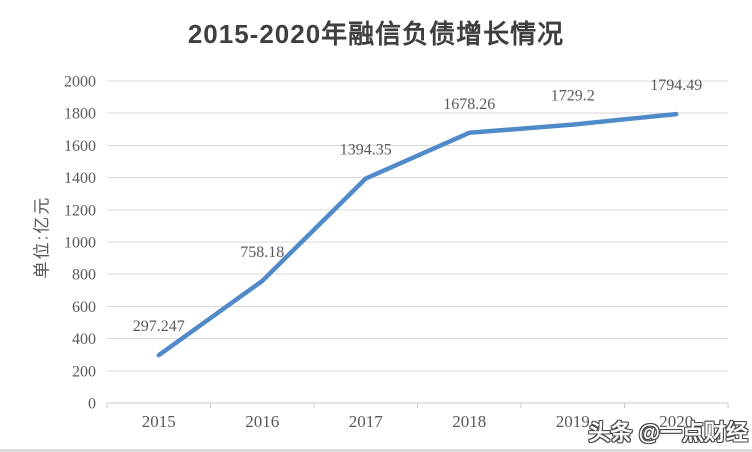 This screenshot has width=752, height=452. What do you see at coordinates (668, 432) in the screenshot?
I see `watermark: 头条 @一点财经` at bounding box center [668, 432].